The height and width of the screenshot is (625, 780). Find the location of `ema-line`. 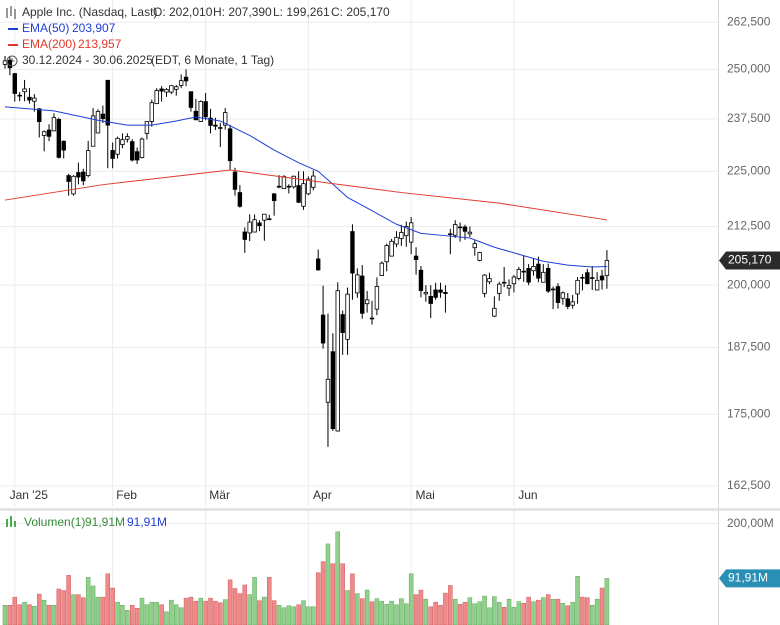

ema-line is located at coordinates (305, 195).